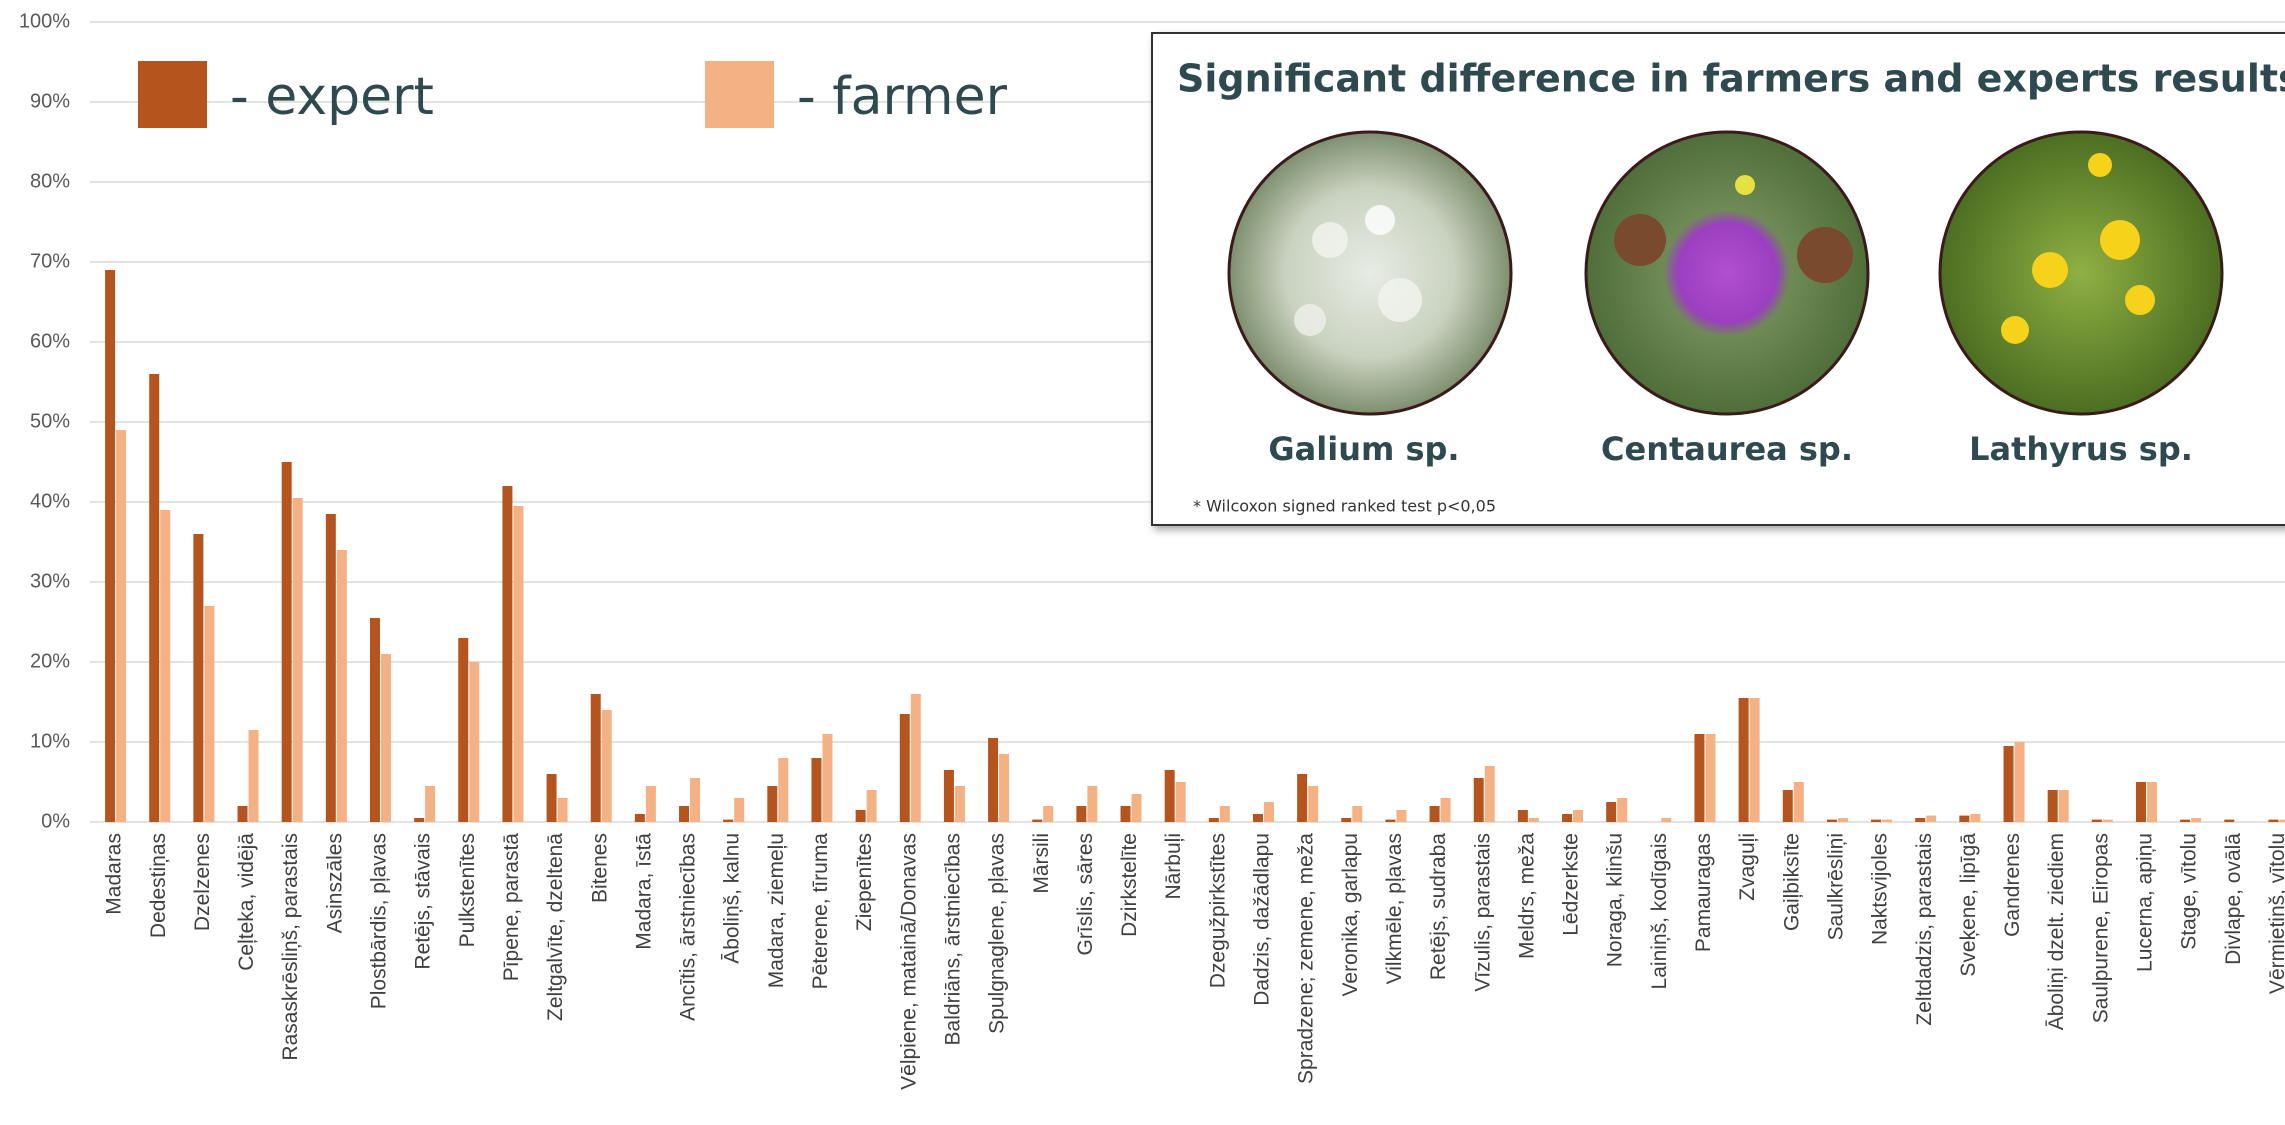  What do you see at coordinates (50, 661) in the screenshot?
I see `y-tick-label: 20%` at bounding box center [50, 661].